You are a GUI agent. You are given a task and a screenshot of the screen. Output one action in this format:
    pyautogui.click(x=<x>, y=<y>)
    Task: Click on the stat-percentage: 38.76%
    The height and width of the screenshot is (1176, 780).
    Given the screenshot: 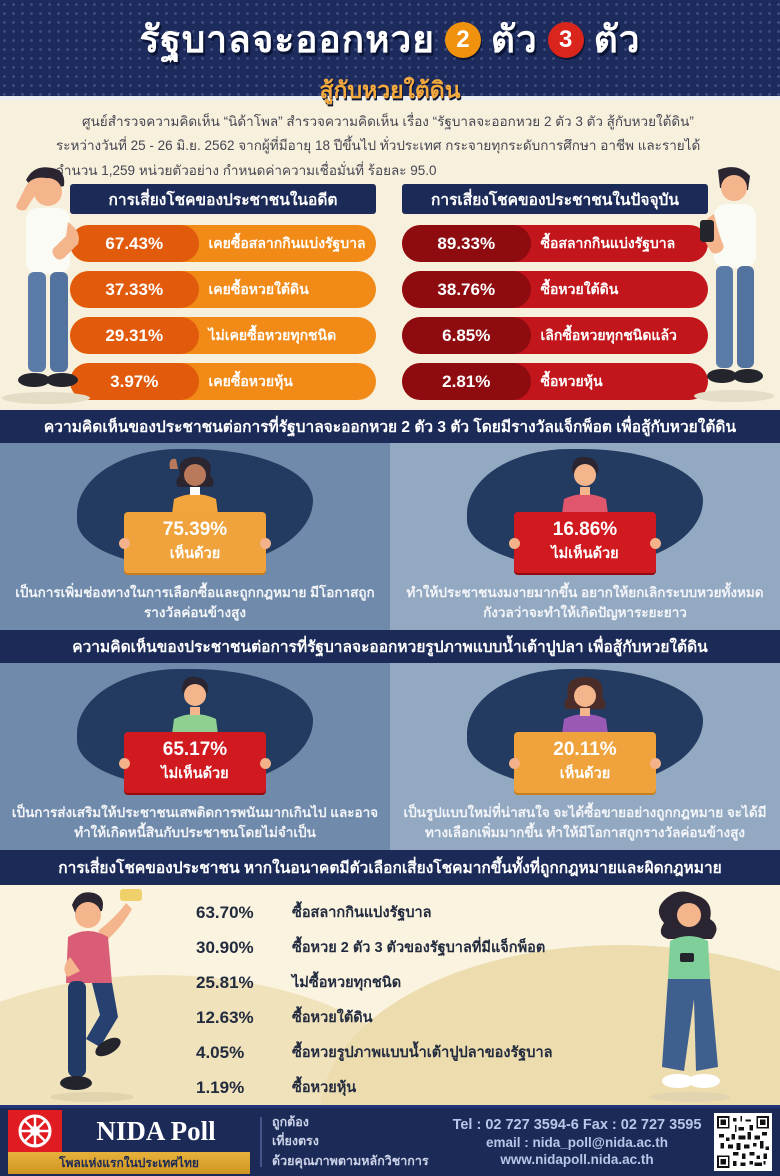 What is the action you would take?
    pyautogui.click(x=466, y=289)
    